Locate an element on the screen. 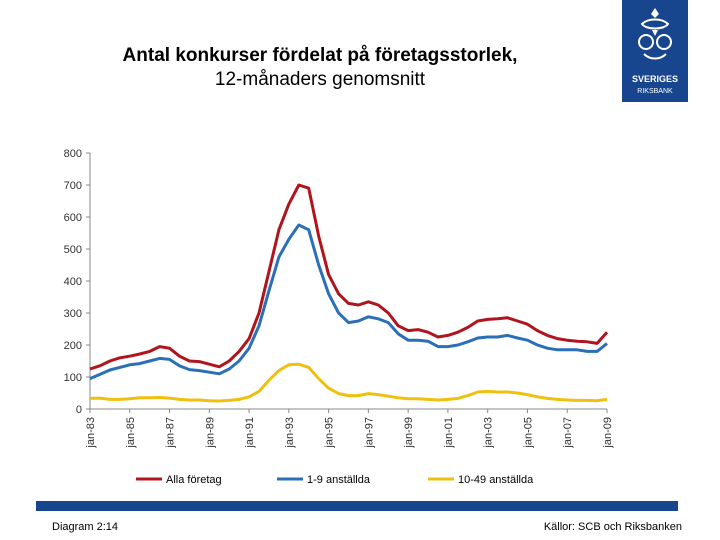  x-tick-label: jan-03 is located at coordinates (489, 433).